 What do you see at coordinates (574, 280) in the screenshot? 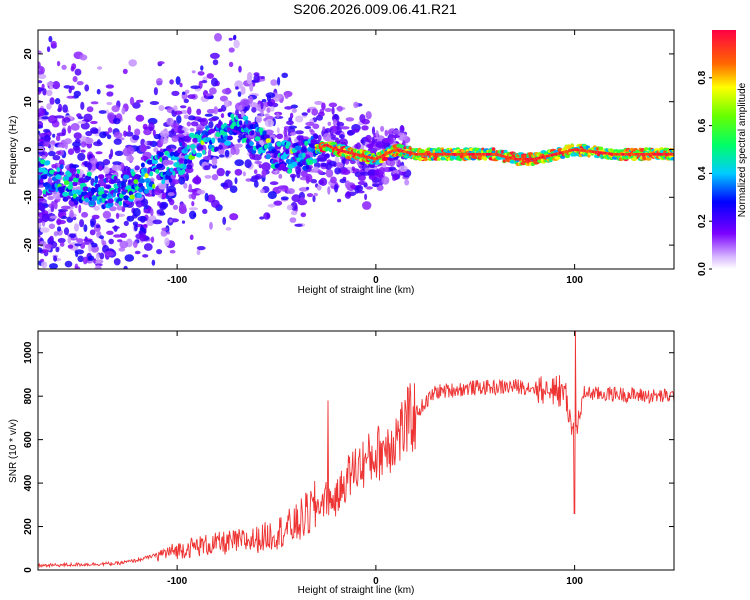
I see `x-tick-label: 100` at bounding box center [574, 280].